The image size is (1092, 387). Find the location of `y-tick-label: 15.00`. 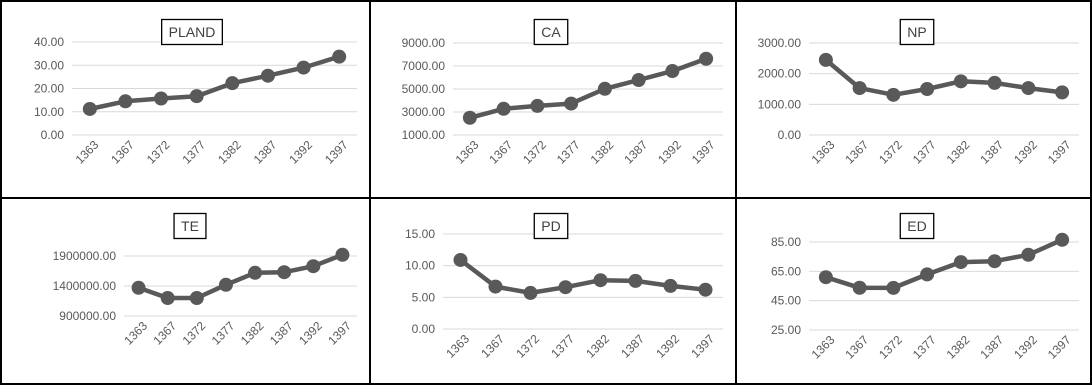

y-tick-label: 15.00 is located at coordinates (420, 234).